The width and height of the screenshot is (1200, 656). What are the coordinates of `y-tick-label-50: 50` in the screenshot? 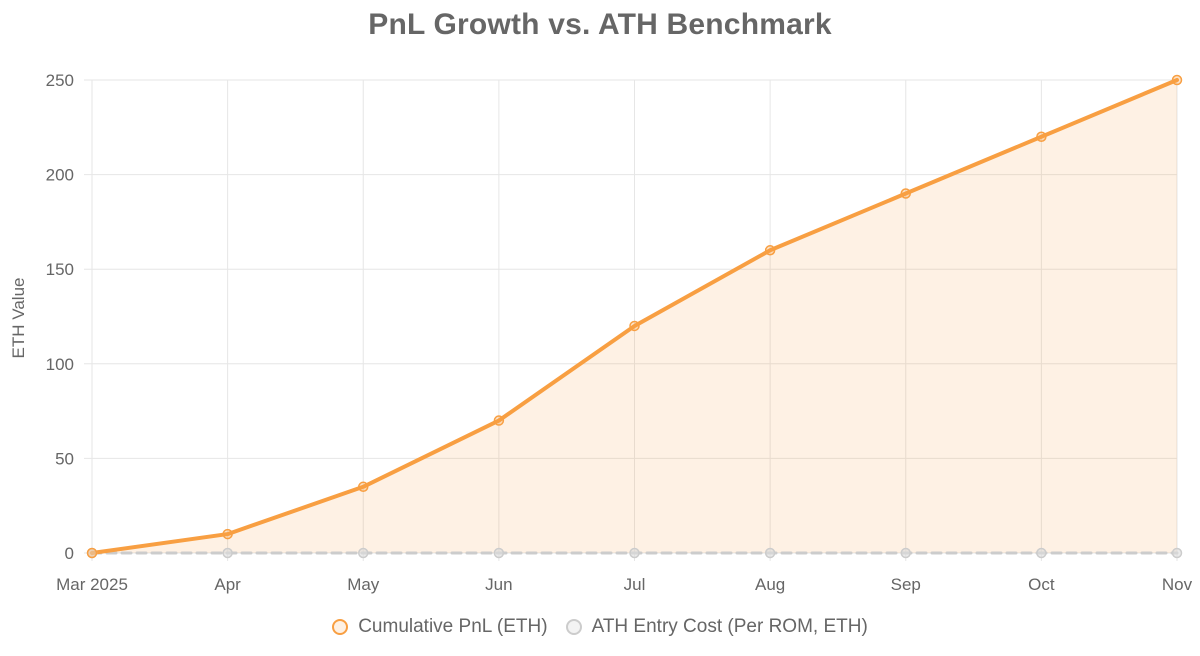 It's located at (64, 458).